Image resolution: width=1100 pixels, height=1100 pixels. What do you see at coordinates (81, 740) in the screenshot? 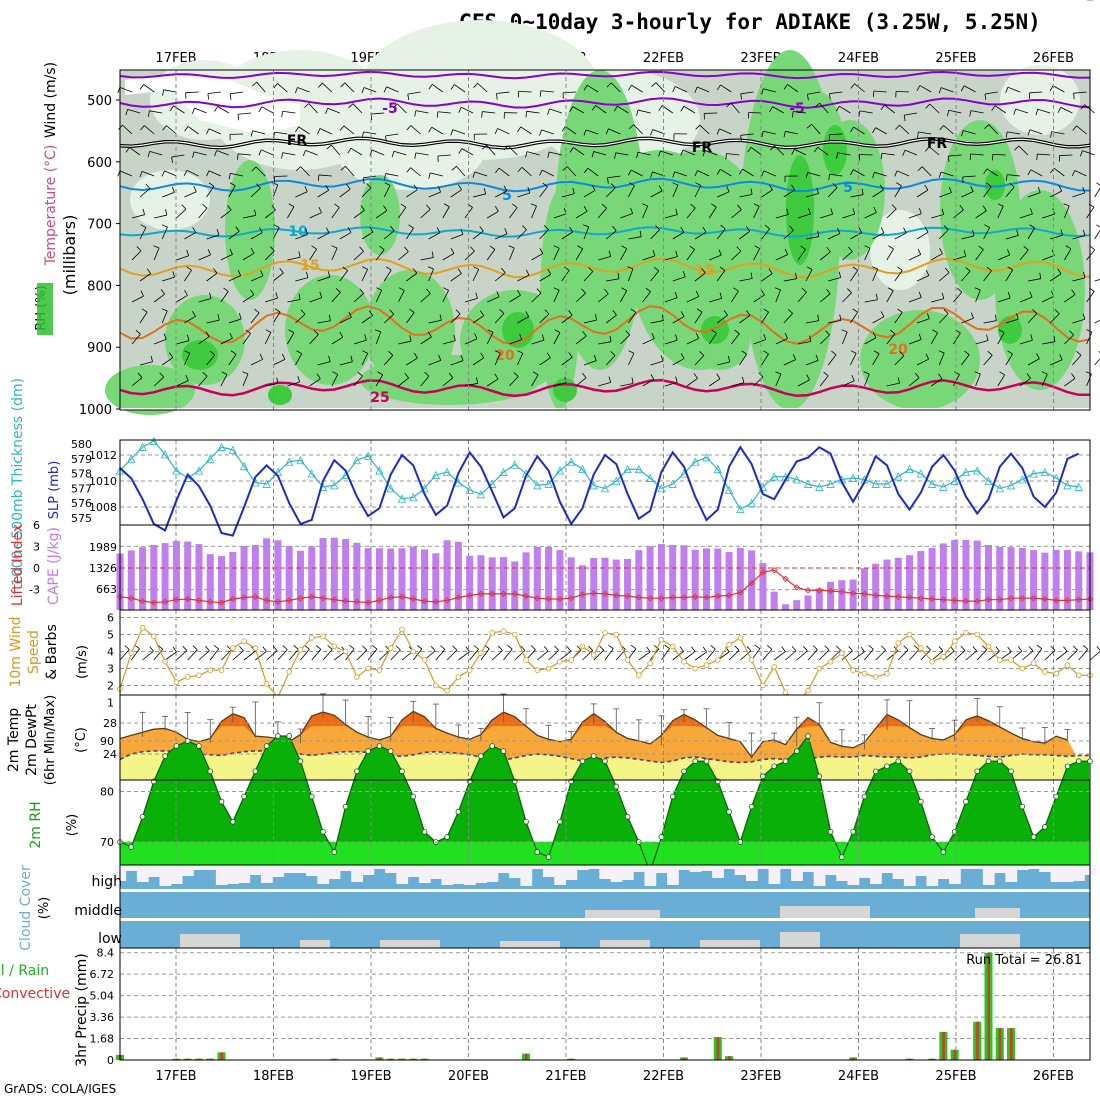
I see `temp2m-axis-units: (°C)` at bounding box center [81, 740].